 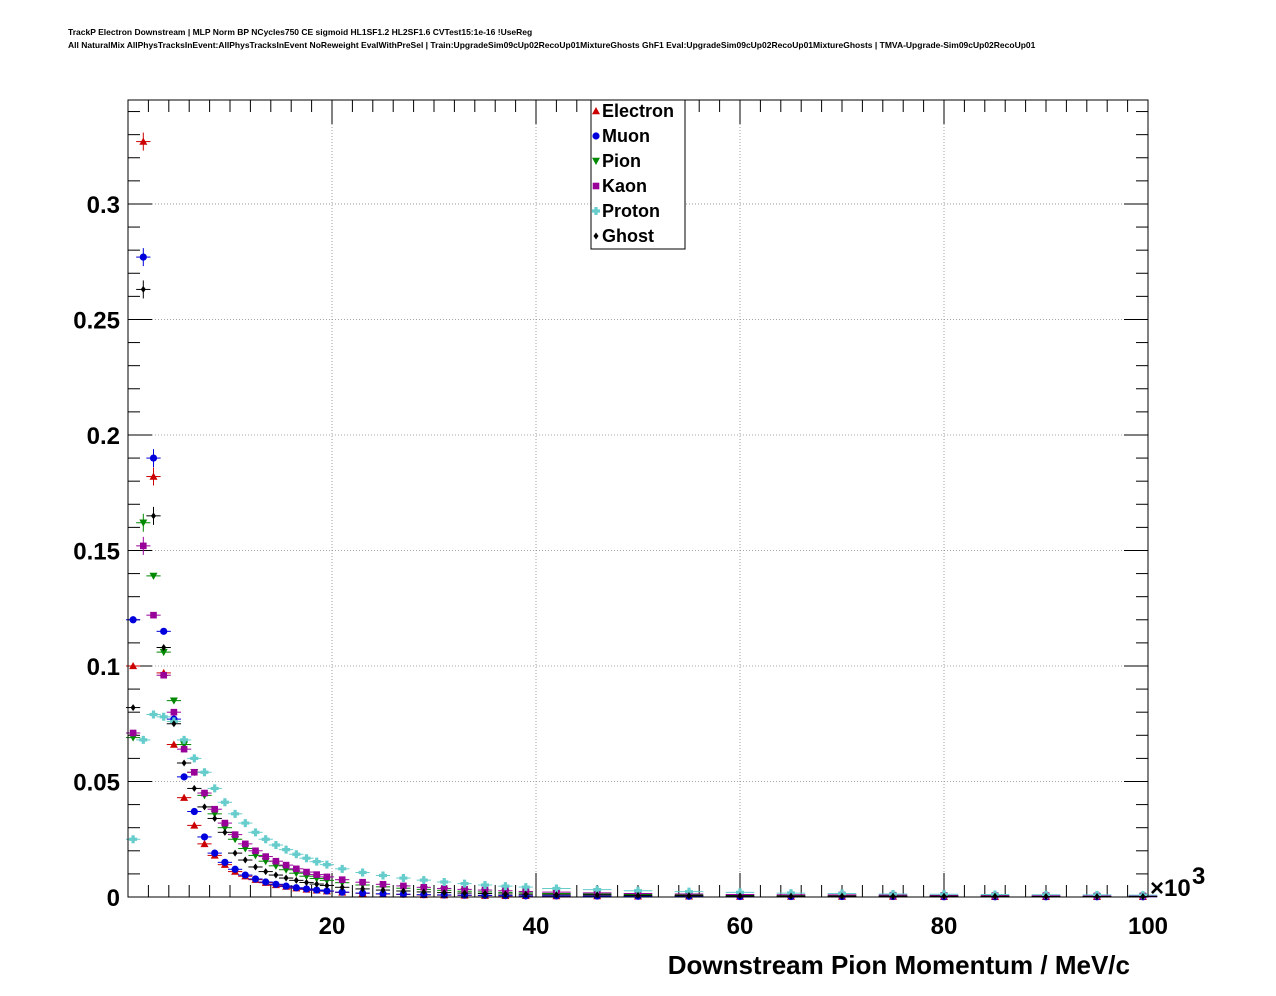 I want to click on x-tick-label: 40, so click(x=536, y=926).